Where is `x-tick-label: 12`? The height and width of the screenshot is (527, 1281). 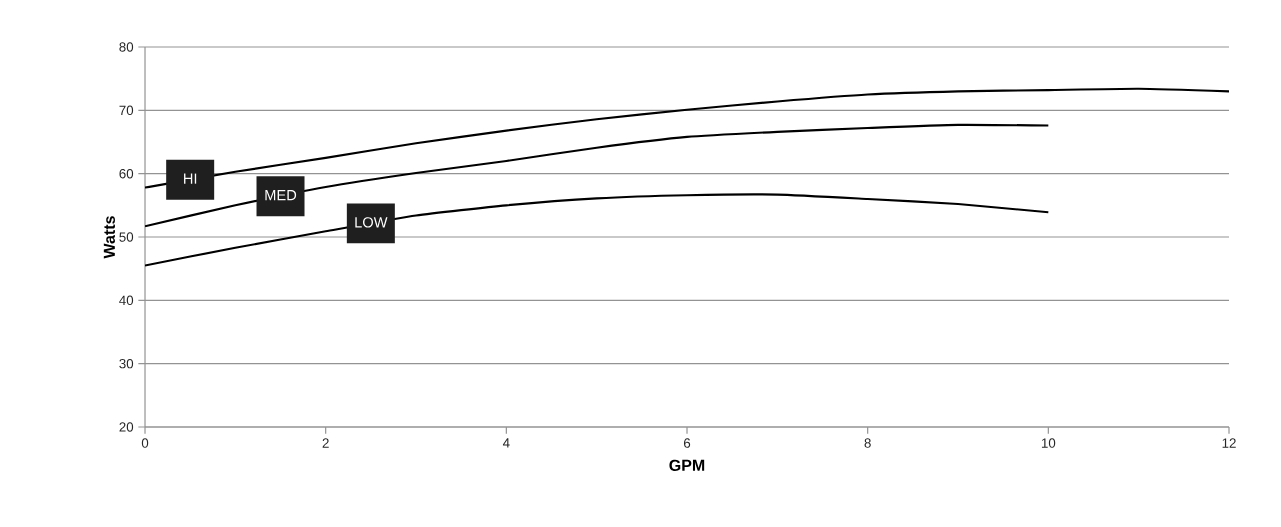 x-tick-label: 12 is located at coordinates (1229, 443).